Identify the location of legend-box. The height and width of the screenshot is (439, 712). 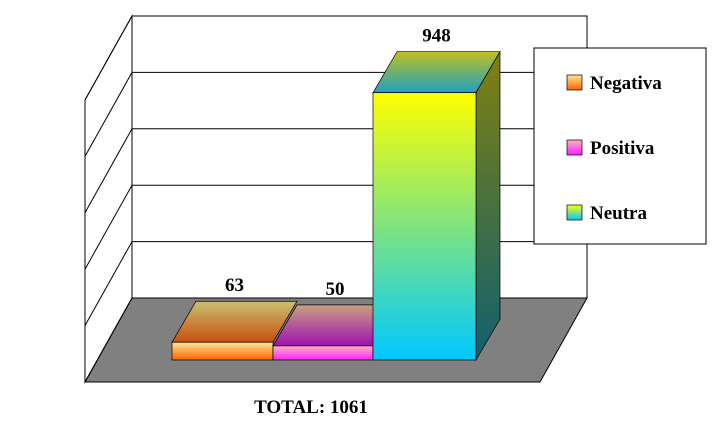
(620, 146).